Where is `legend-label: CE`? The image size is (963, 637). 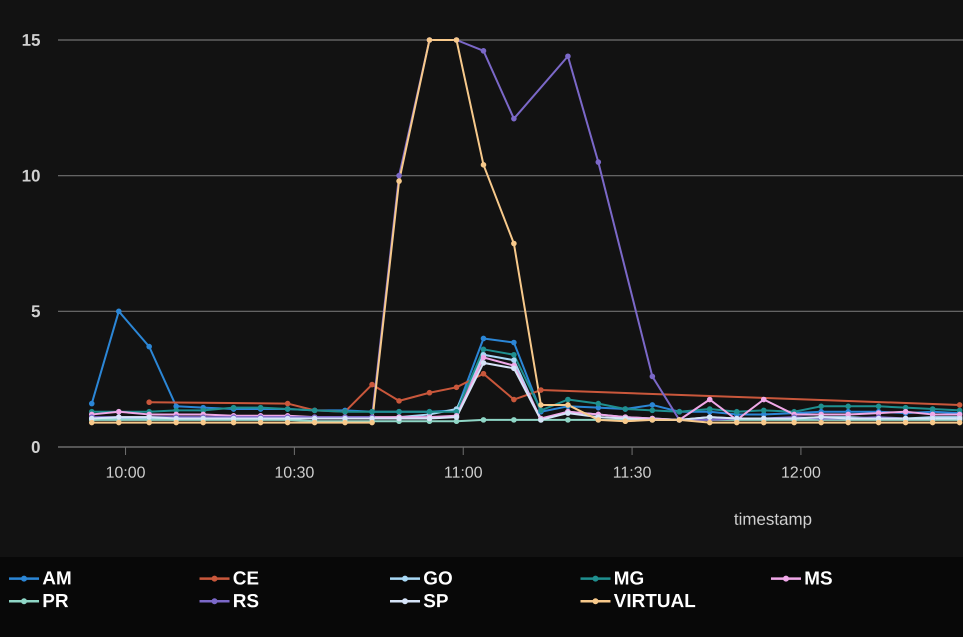
legend-label: CE is located at coordinates (246, 578).